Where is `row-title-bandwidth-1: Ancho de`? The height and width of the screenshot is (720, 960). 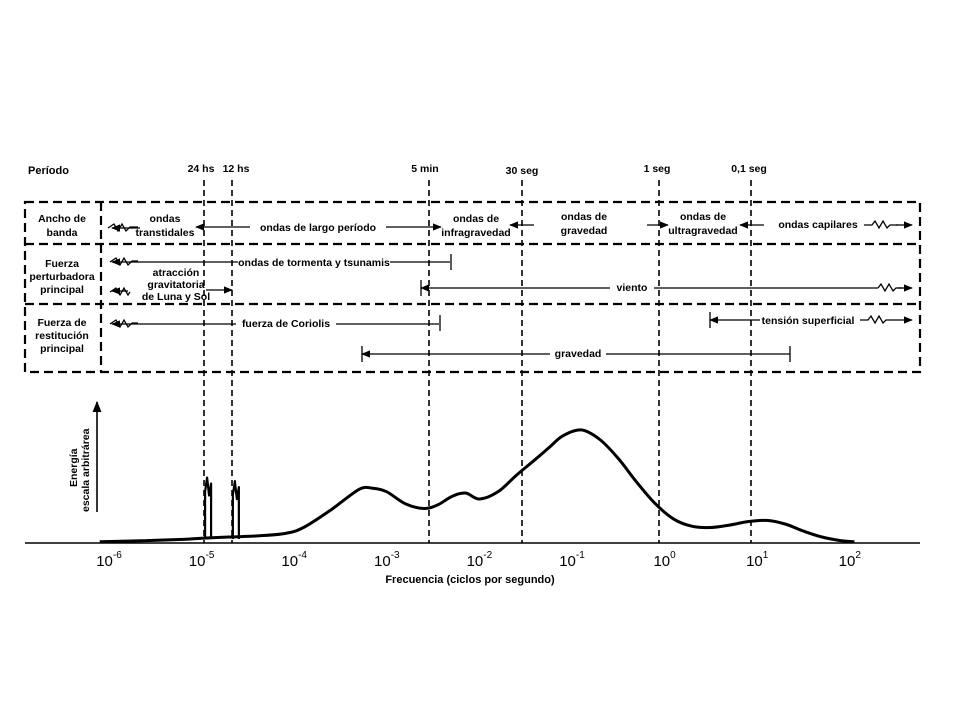 row-title-bandwidth-1: Ancho de is located at coordinates (62, 219).